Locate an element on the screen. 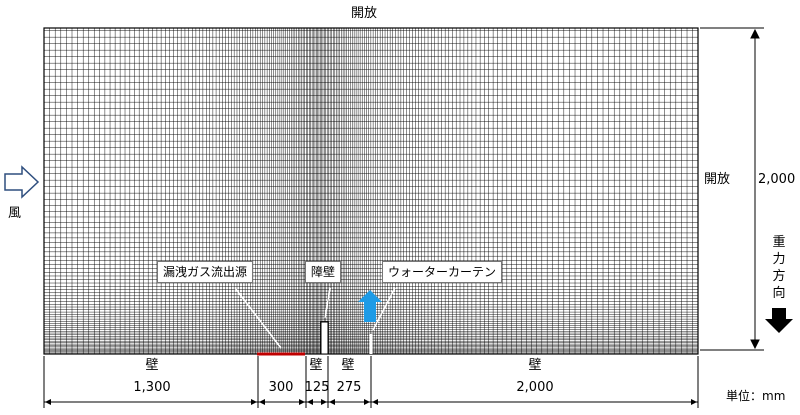  water-curtain-arrow-icon is located at coordinates (370, 306).